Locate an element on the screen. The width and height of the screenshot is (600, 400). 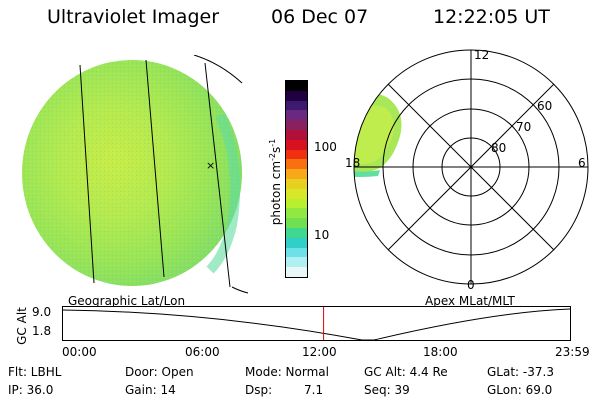
x-tick-0000: 00:00 is located at coordinates (79, 352).